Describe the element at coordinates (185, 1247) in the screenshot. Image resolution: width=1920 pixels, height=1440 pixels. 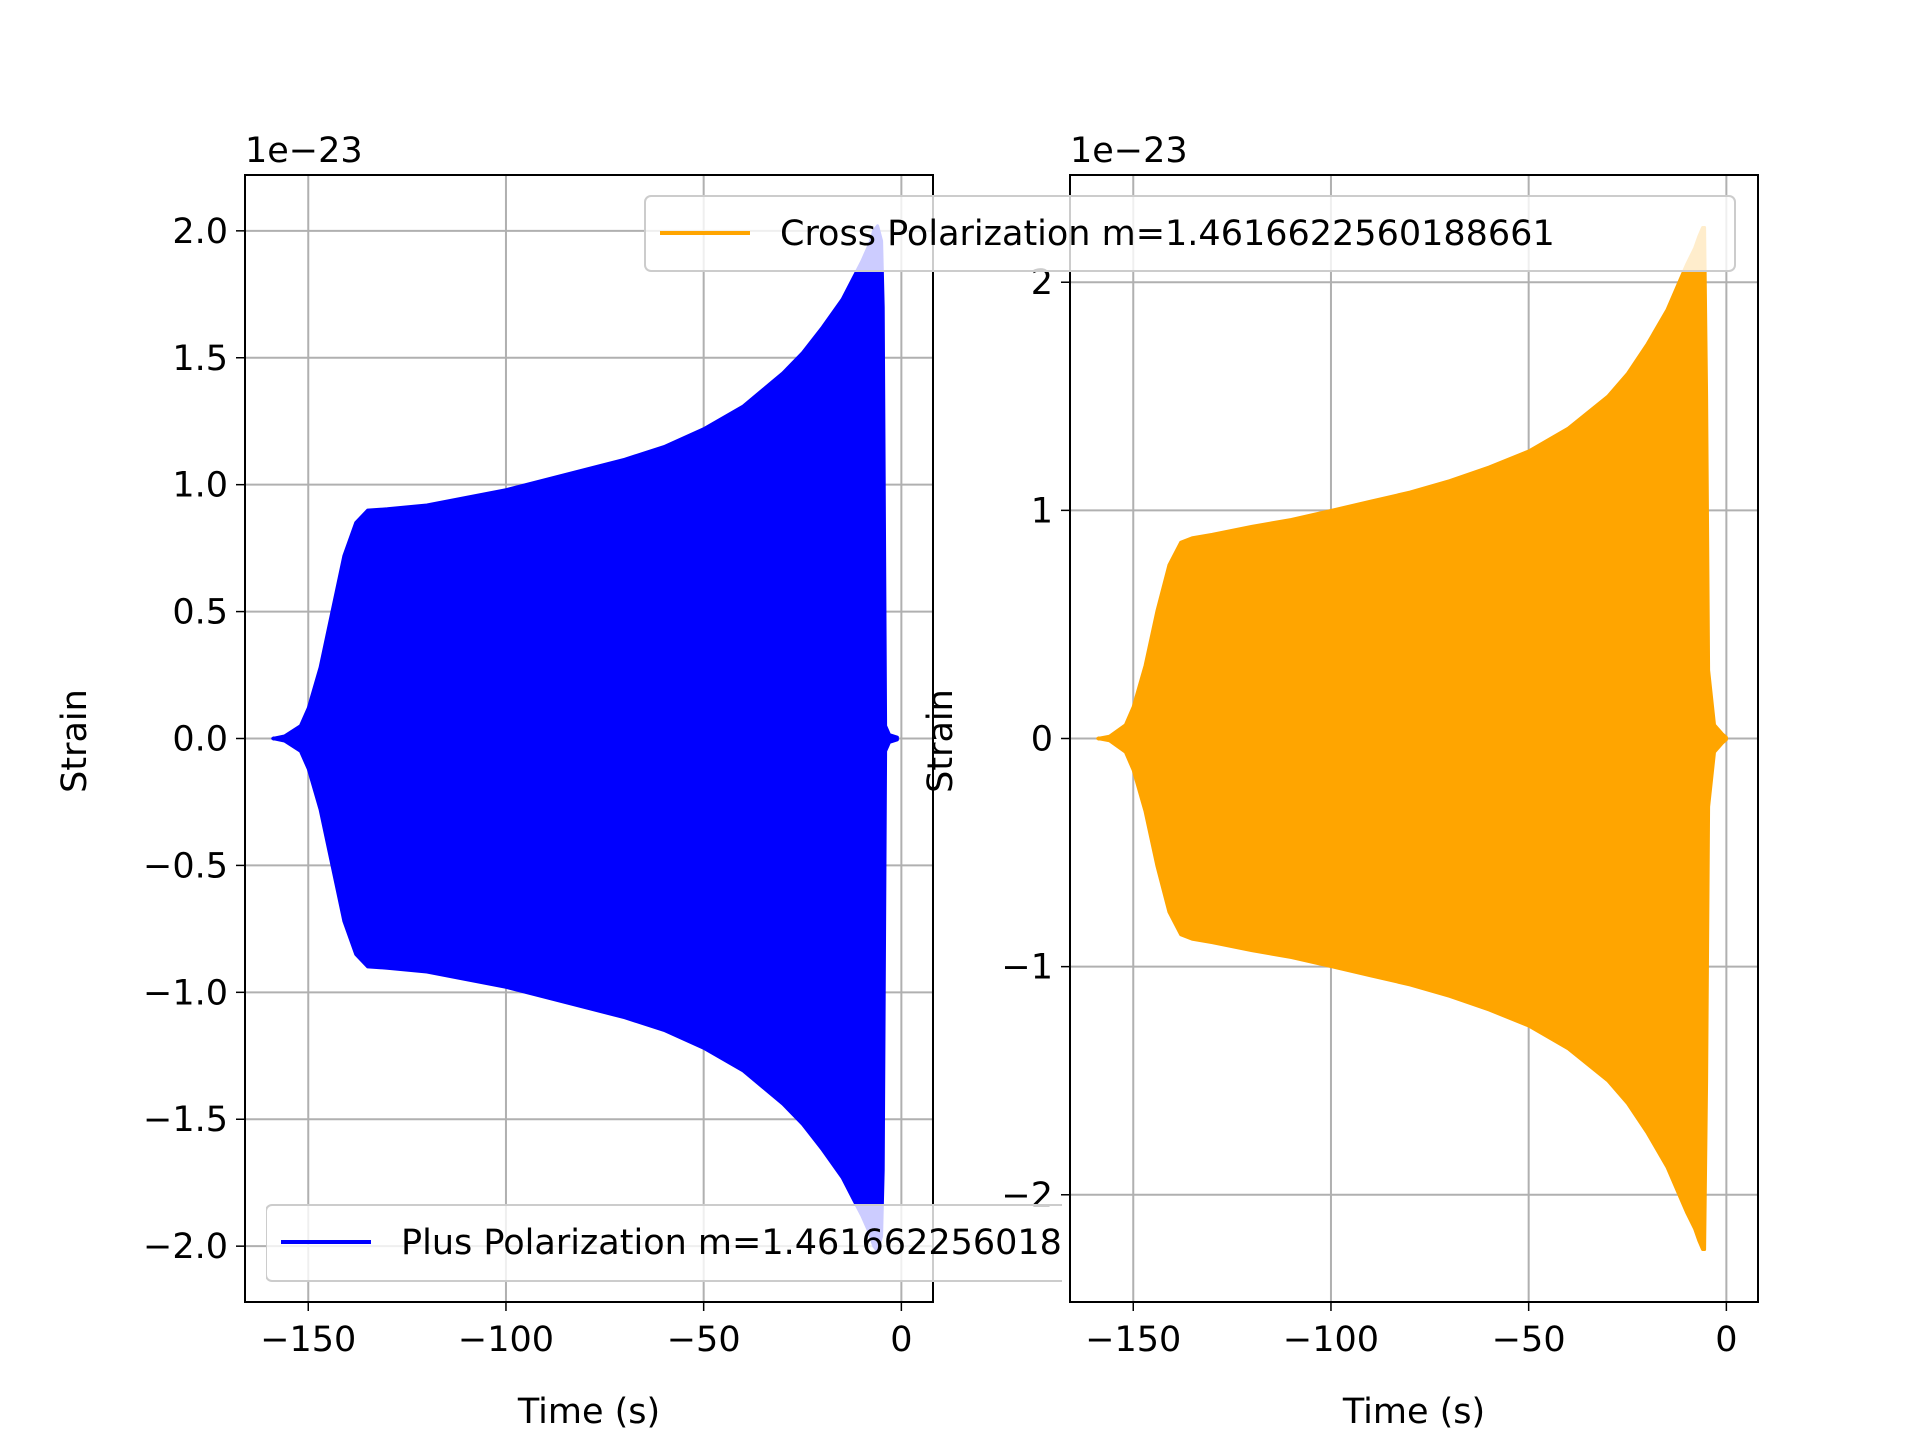
I see `y-tick-label: −2.0` at that location.